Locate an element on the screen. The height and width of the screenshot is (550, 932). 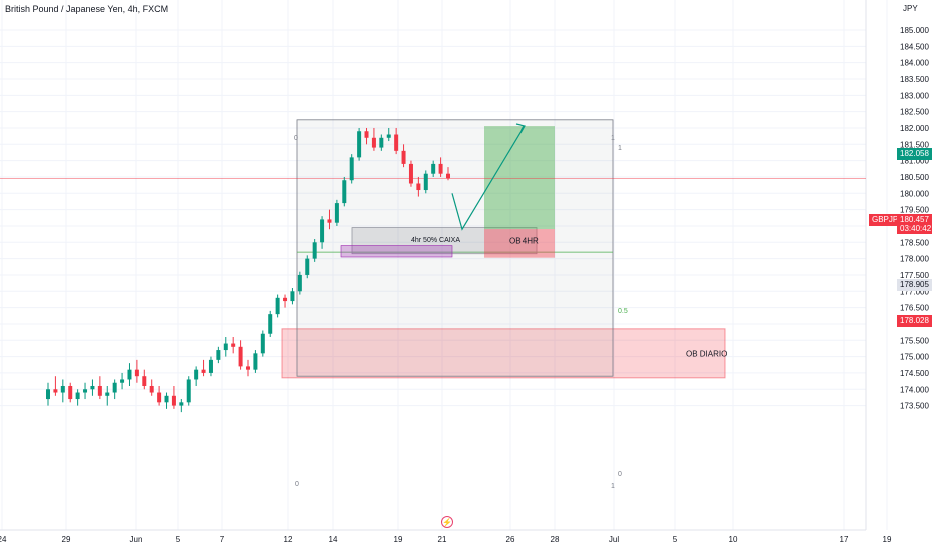
x-tick-label: 24 is located at coordinates (3, 539).